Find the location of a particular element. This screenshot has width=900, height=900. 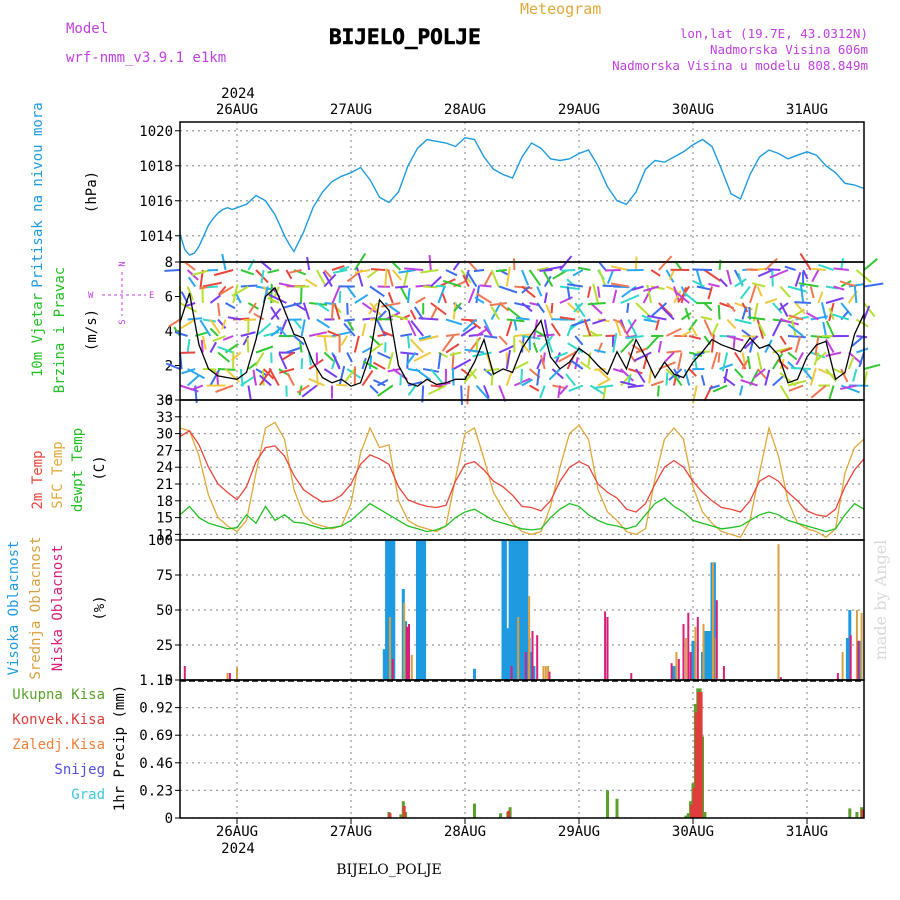

compass-e: E is located at coordinates (151, 296).